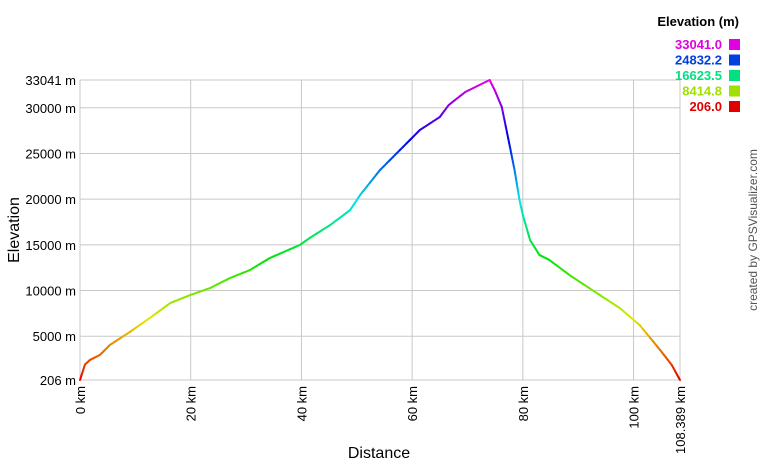 The height and width of the screenshot is (460, 760). Describe the element at coordinates (705, 106) in the screenshot. I see `legend-entry-label: 206.0` at that location.